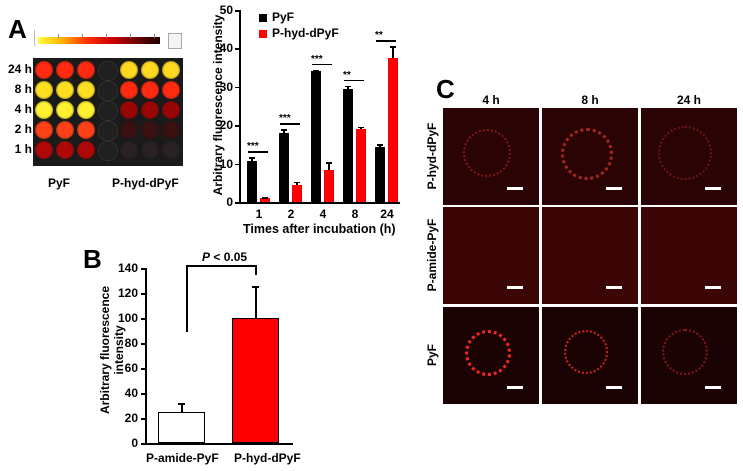 Image resolution: width=743 pixels, height=471 pixels. I want to click on chart-b-ylabel-line1: Arbitrary fluorescence, so click(105, 350).